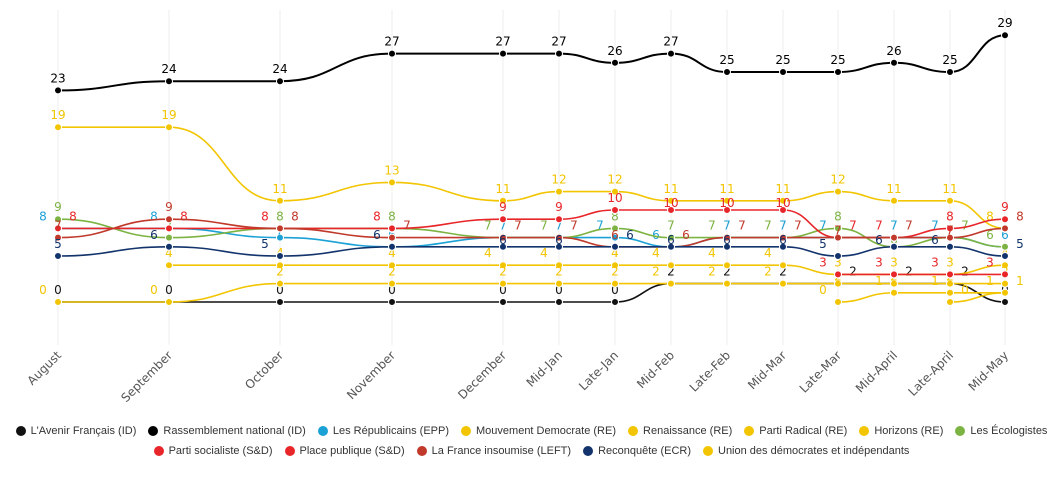 This screenshot has height=488, width=1063. Describe the element at coordinates (806, 451) in the screenshot. I see `legend-item: Union des démocrates et indépendants` at that location.